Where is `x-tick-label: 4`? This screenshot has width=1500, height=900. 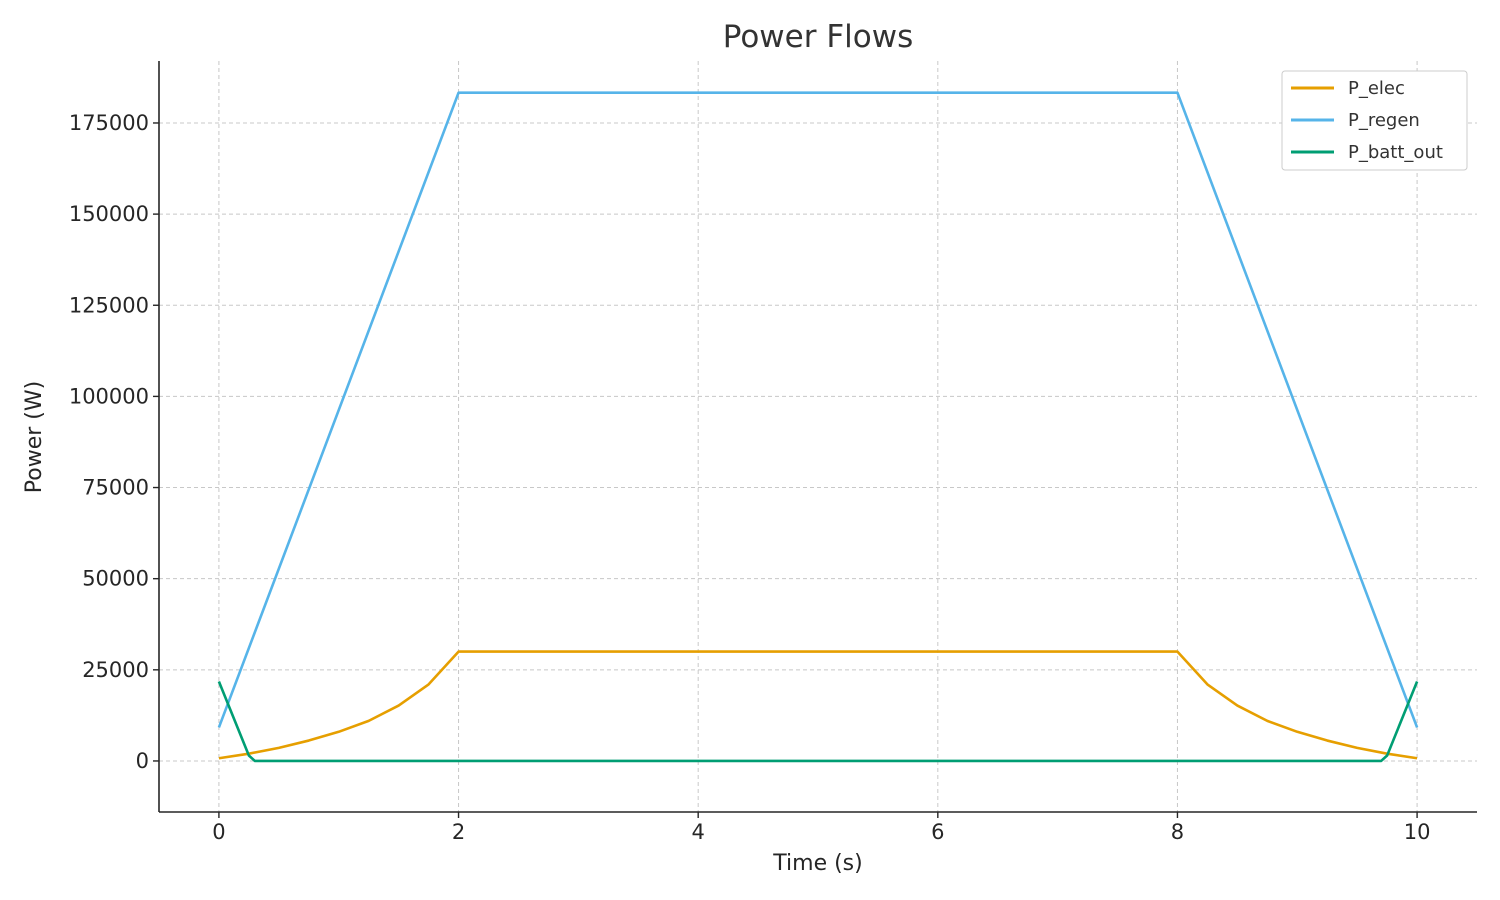
x-tick-label: 4 is located at coordinates (697, 832).